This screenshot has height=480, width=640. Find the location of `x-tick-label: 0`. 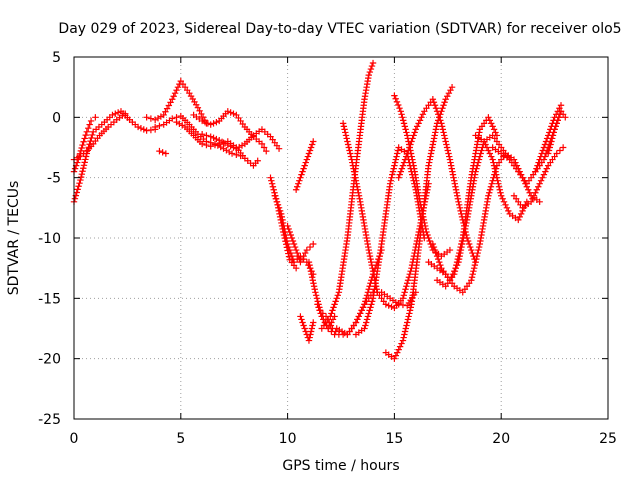

x-tick-label: 0 is located at coordinates (74, 439).